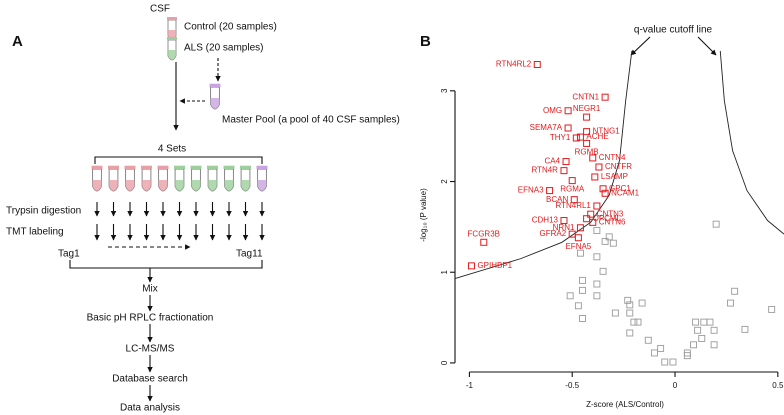  What do you see at coordinates (578, 246) in the screenshot?
I see `point-label: EFNA5` at bounding box center [578, 246].